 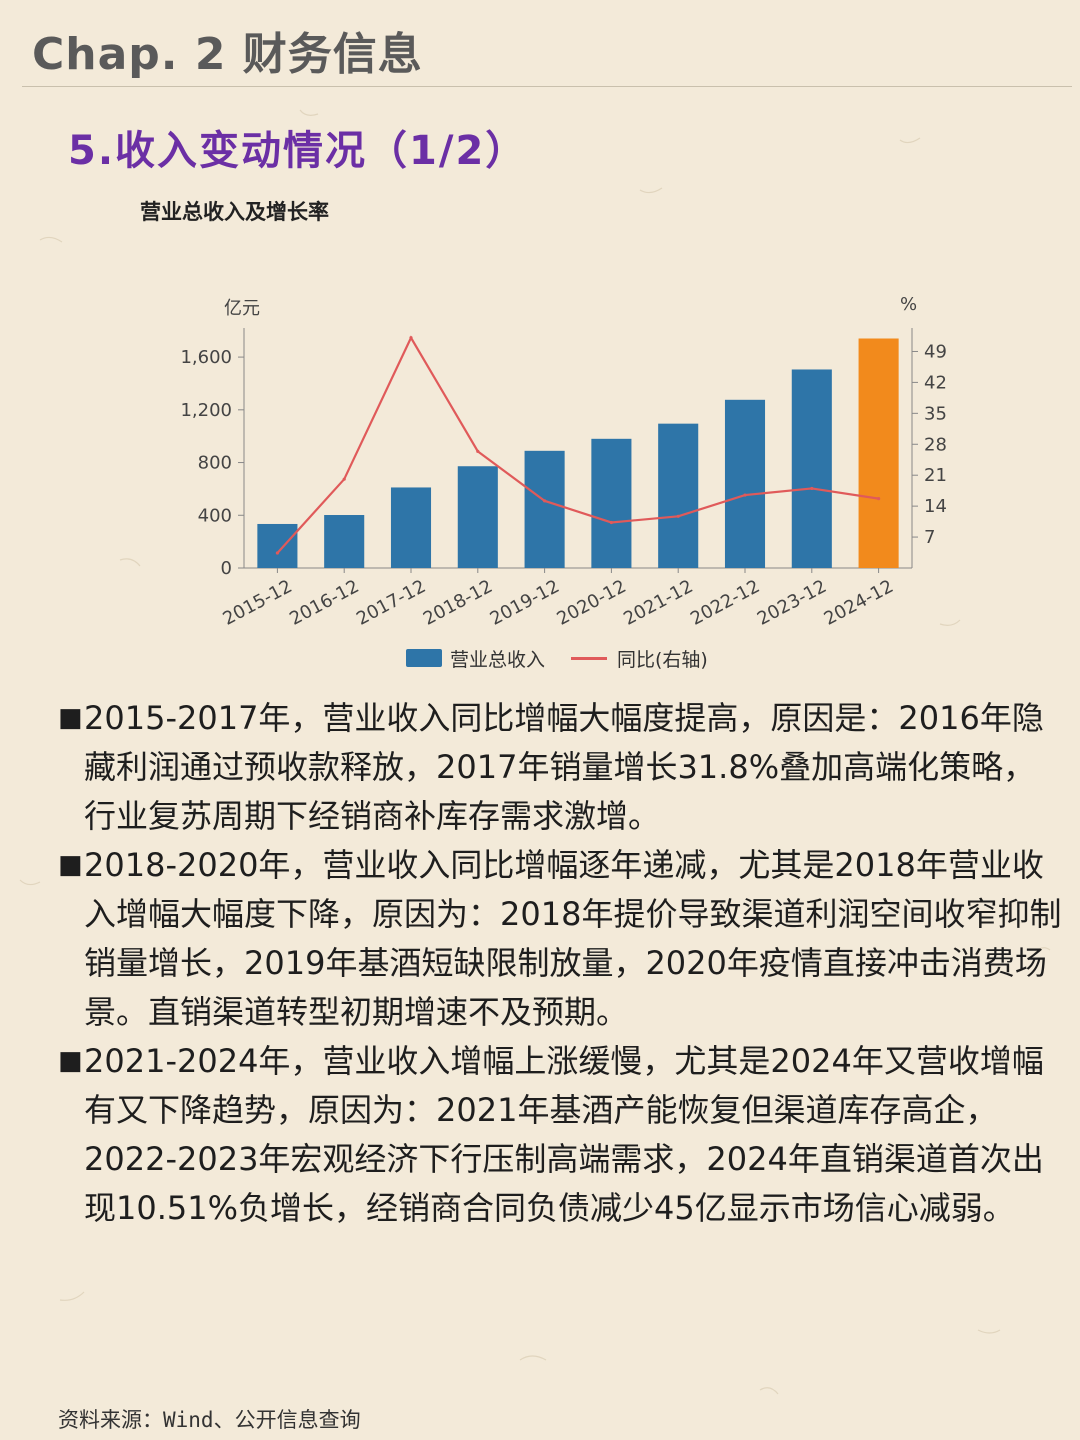 What do you see at coordinates (792, 603) in the screenshot?
I see `x-tick-label: 2023-12` at bounding box center [792, 603].